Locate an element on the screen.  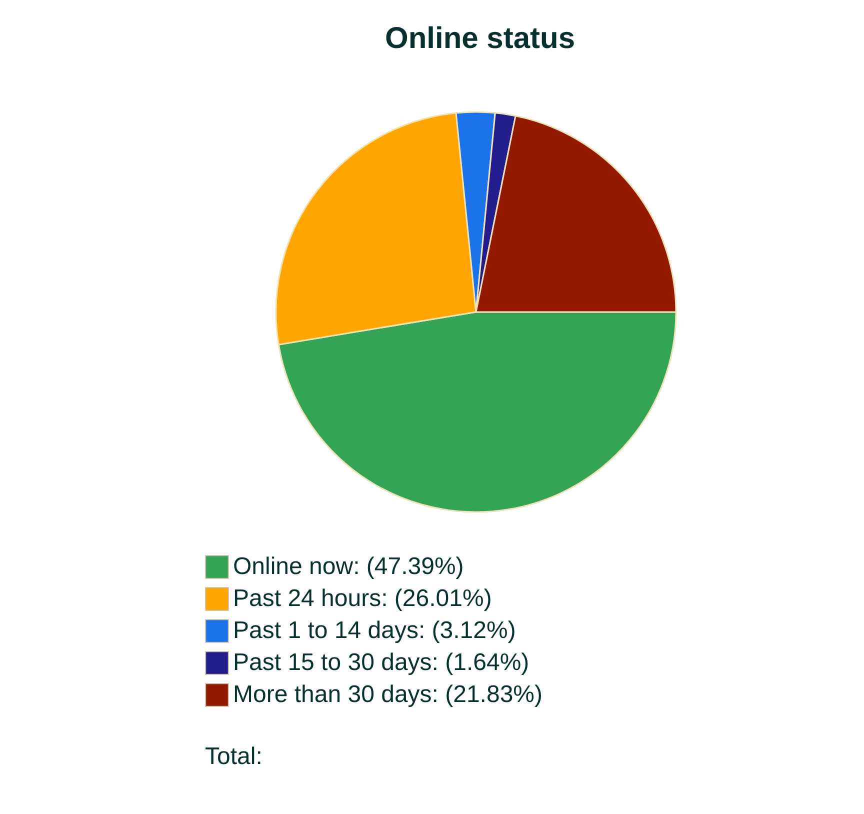
text: Total: is located at coordinates (233, 756).